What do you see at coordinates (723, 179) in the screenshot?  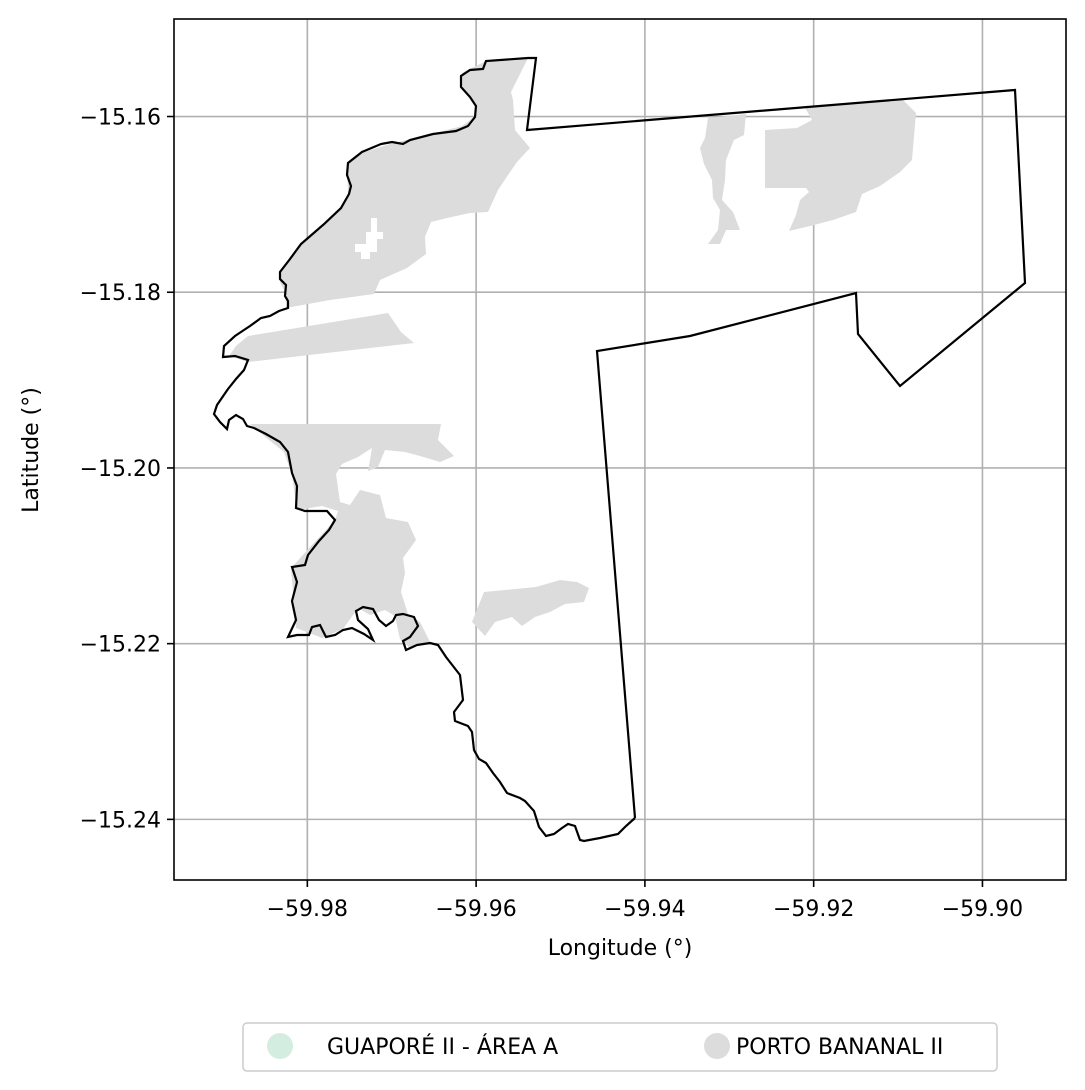 I see `porto-bananal-area-northeast-left` at bounding box center [723, 179].